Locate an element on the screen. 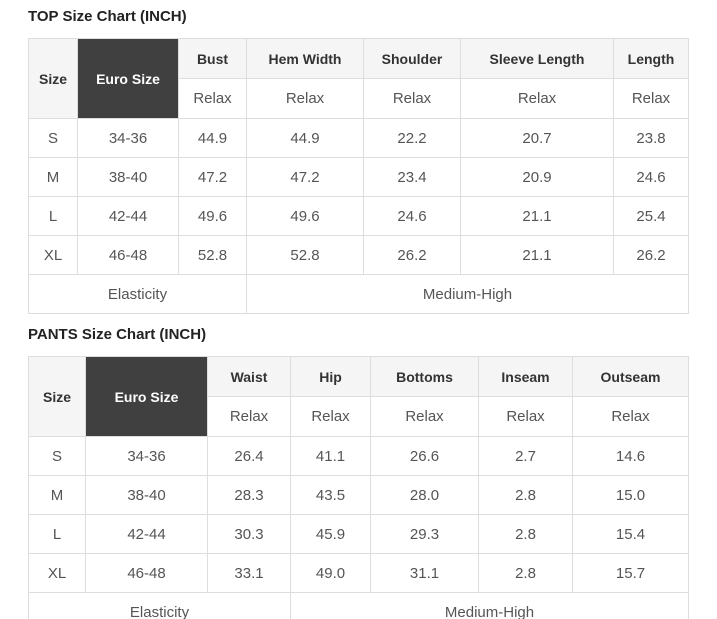 This screenshot has height=619, width=717. column-header-bust: Bust is located at coordinates (212, 58).